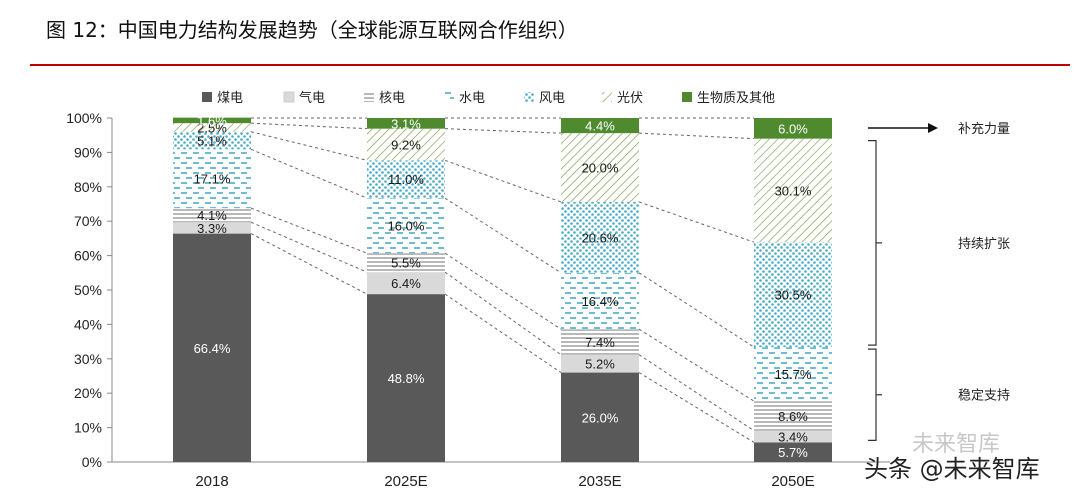  I want to click on data-label-solar-2025E: 9.2%, so click(406, 144).